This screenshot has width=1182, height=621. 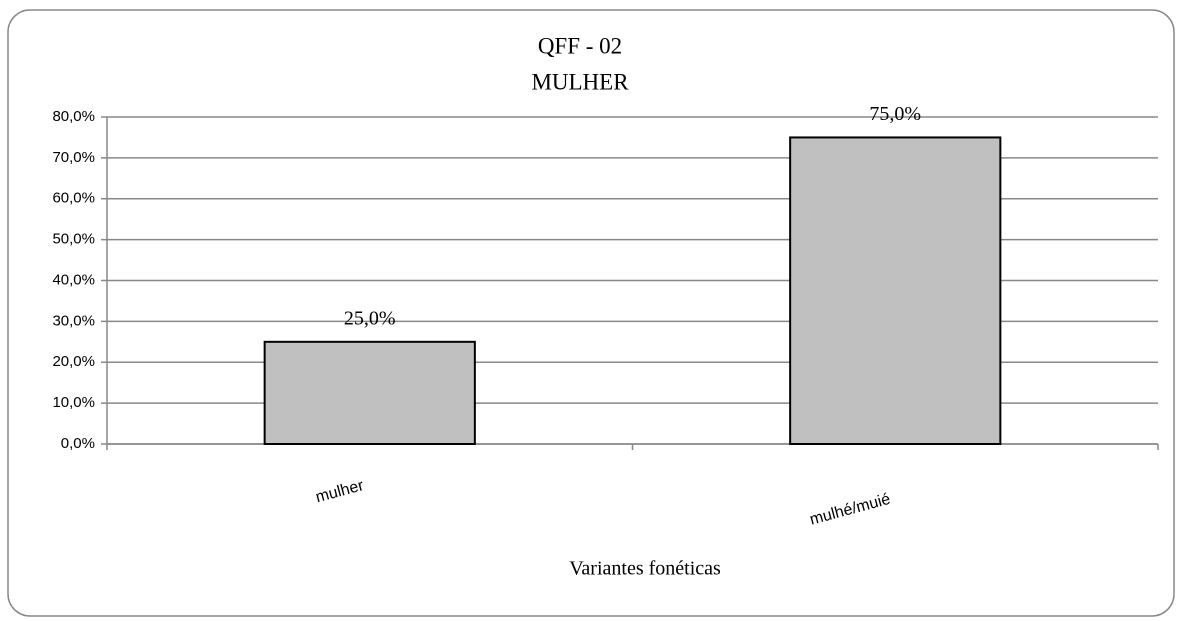 I want to click on y-tick-label: 10,0%, so click(x=73, y=402).